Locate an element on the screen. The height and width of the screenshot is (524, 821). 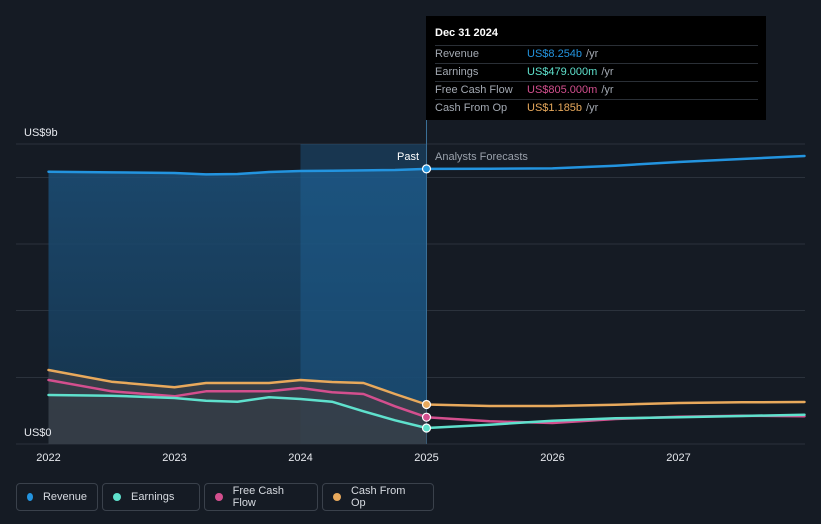
legend-label: Free Cash Flow is located at coordinates (258, 497).